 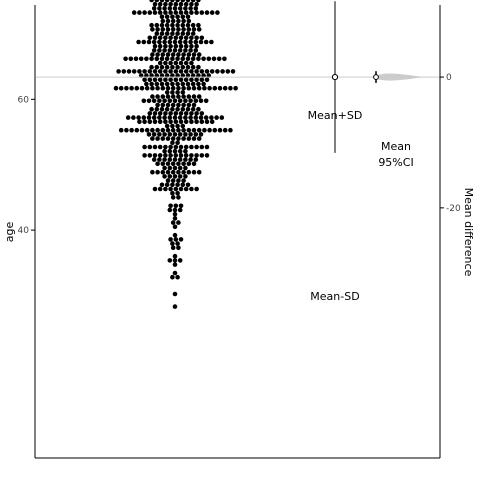 What do you see at coordinates (395, 162) in the screenshot?
I see `ci-label: 95%CI` at bounding box center [395, 162].